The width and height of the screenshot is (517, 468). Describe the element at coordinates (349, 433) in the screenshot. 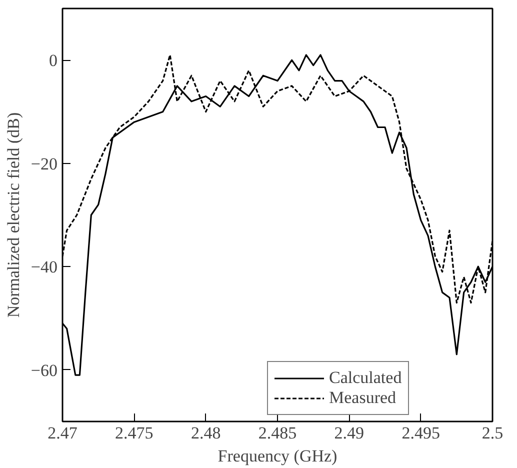

I see `x-tick-label: 2.49` at that location.